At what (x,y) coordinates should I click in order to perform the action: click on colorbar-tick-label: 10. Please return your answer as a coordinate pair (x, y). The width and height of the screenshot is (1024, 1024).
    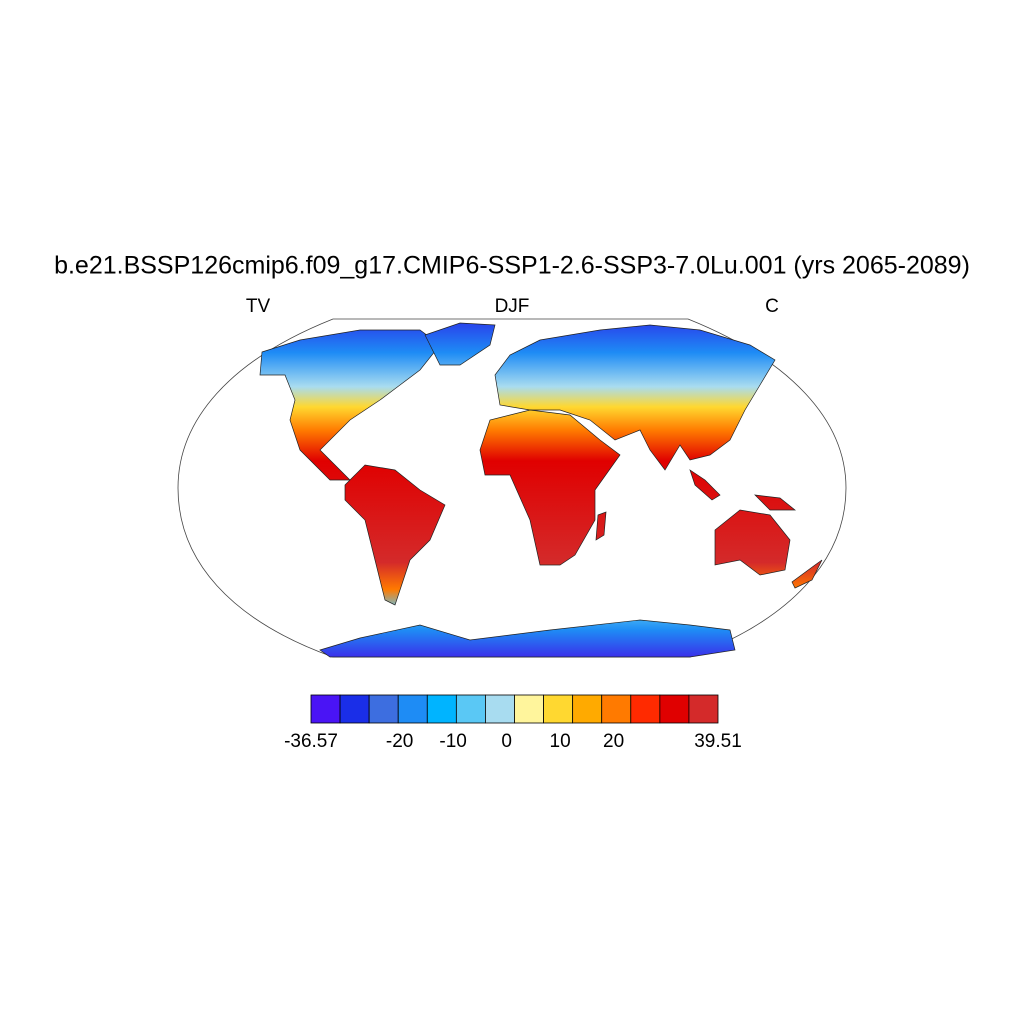
    Looking at the image, I should click on (560, 741).